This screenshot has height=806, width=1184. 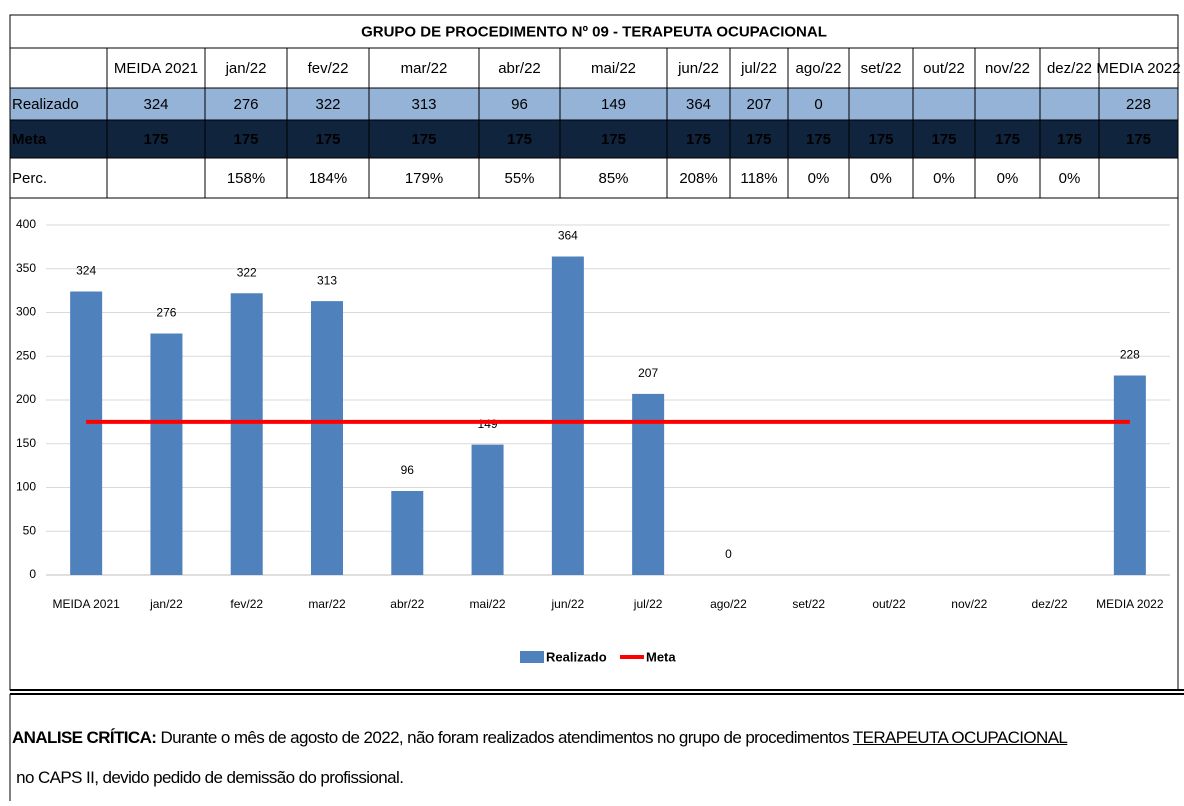 I want to click on table-text: mar/22, so click(x=424, y=68).